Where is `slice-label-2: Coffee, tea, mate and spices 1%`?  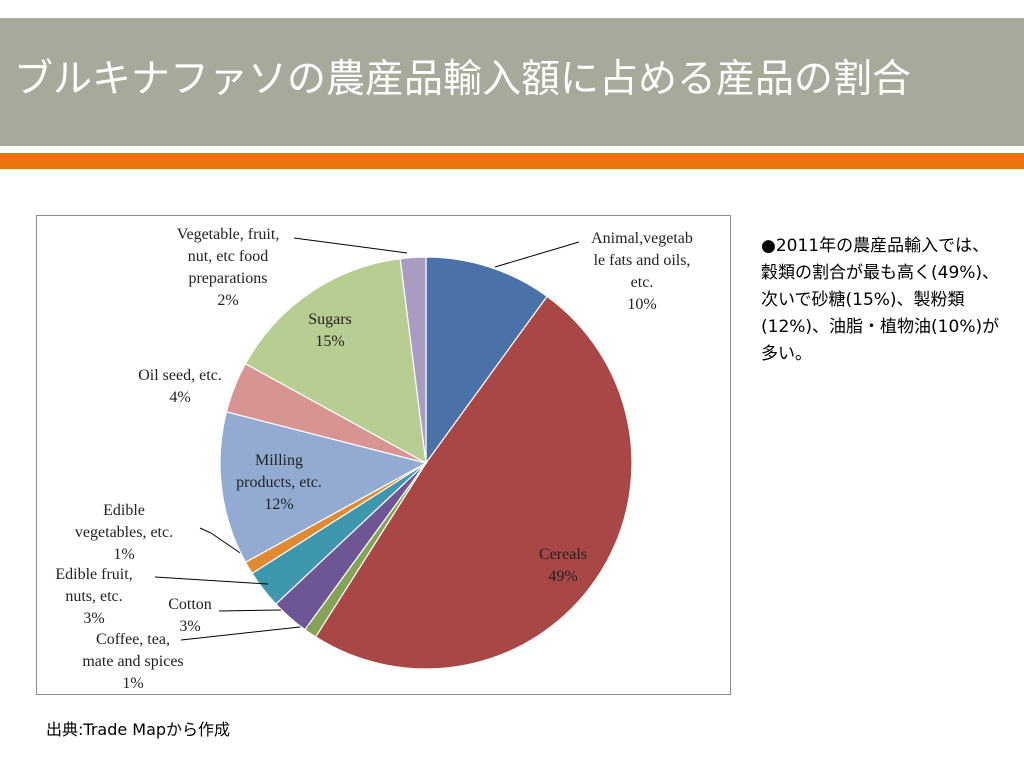
slice-label-2: Coffee, tea, mate and spices 1% is located at coordinates (132, 662).